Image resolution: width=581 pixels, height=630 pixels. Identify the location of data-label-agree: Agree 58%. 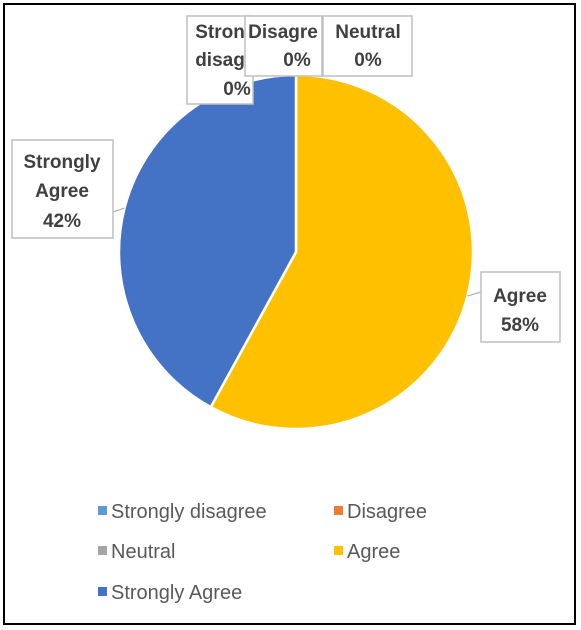
(520, 307).